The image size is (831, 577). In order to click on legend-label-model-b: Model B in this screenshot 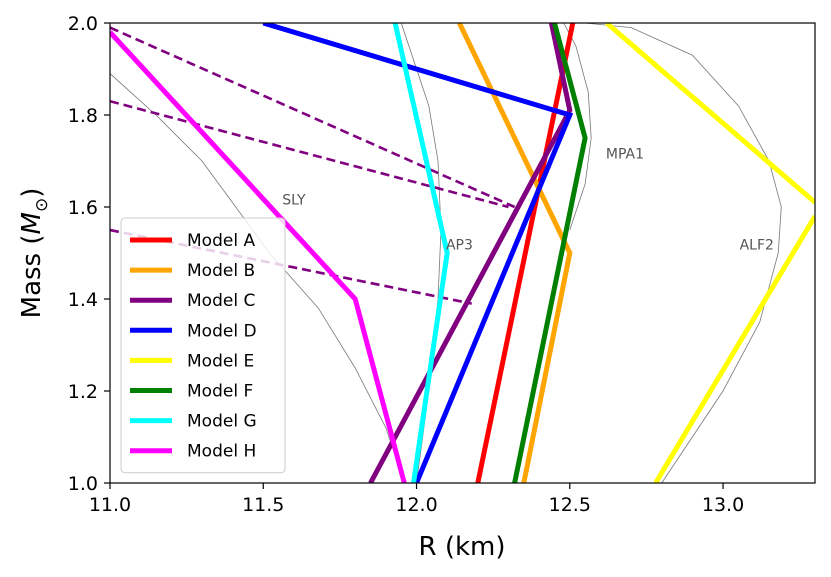, I will do `click(221, 271)`.